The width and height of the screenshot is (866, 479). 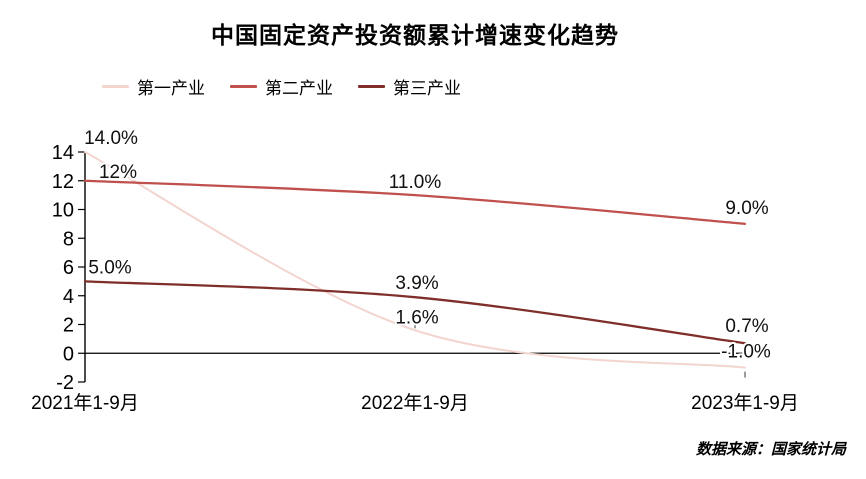 I want to click on legend: 第一产业 第二产业 第三产业, so click(x=281, y=86).